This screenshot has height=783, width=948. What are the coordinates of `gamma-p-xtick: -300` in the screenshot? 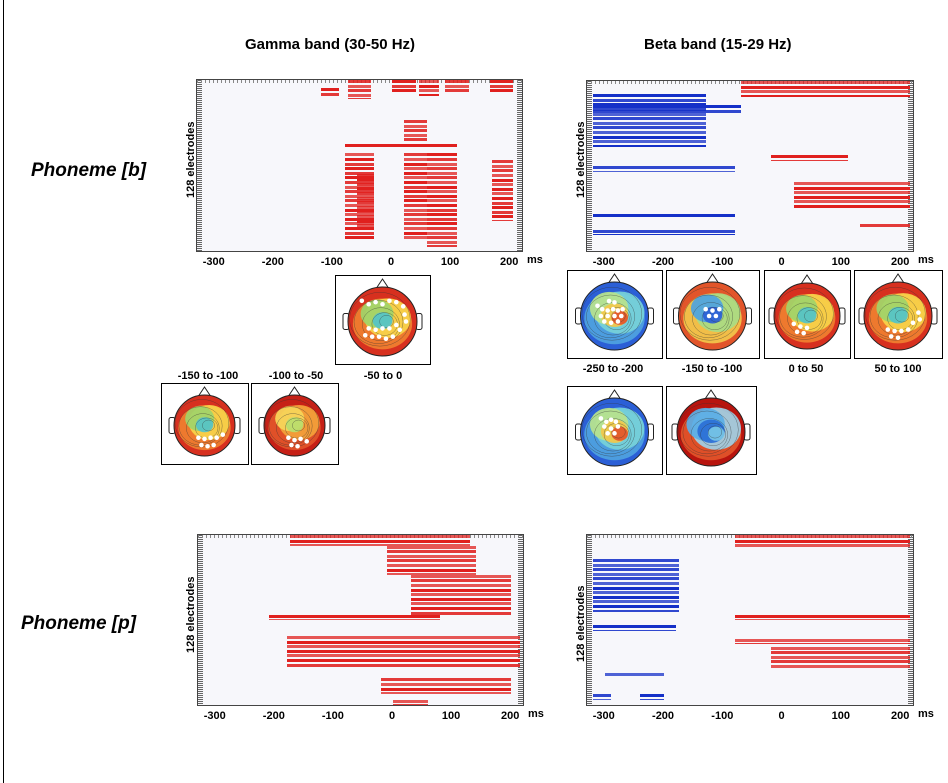 It's located at (214, 716).